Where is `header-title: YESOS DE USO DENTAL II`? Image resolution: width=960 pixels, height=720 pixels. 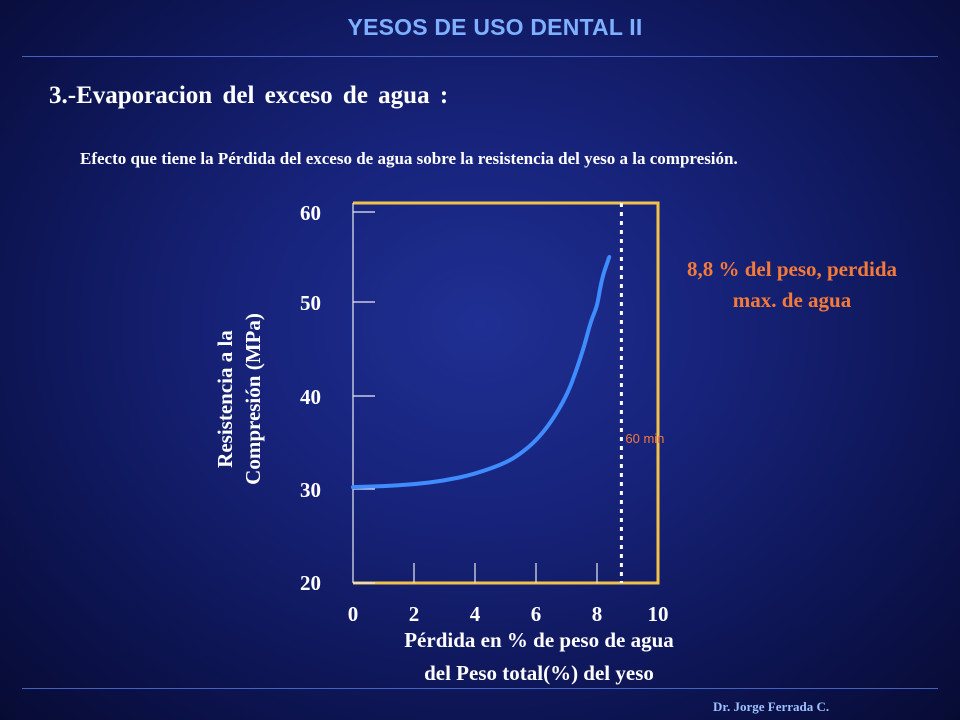 header-title: YESOS DE USO DENTAL II is located at coordinates (495, 27).